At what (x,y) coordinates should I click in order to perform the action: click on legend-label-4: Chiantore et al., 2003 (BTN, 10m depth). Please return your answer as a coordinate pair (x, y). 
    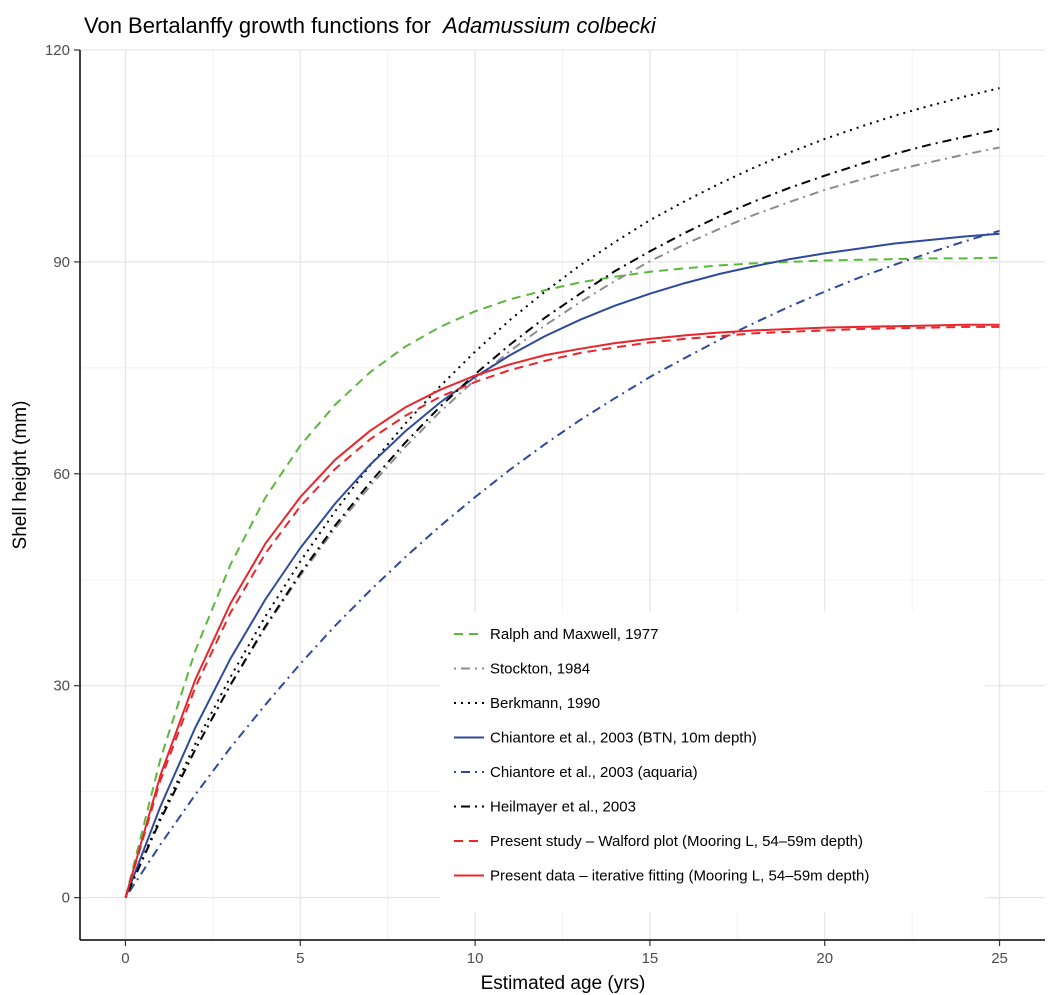
    Looking at the image, I should click on (623, 738).